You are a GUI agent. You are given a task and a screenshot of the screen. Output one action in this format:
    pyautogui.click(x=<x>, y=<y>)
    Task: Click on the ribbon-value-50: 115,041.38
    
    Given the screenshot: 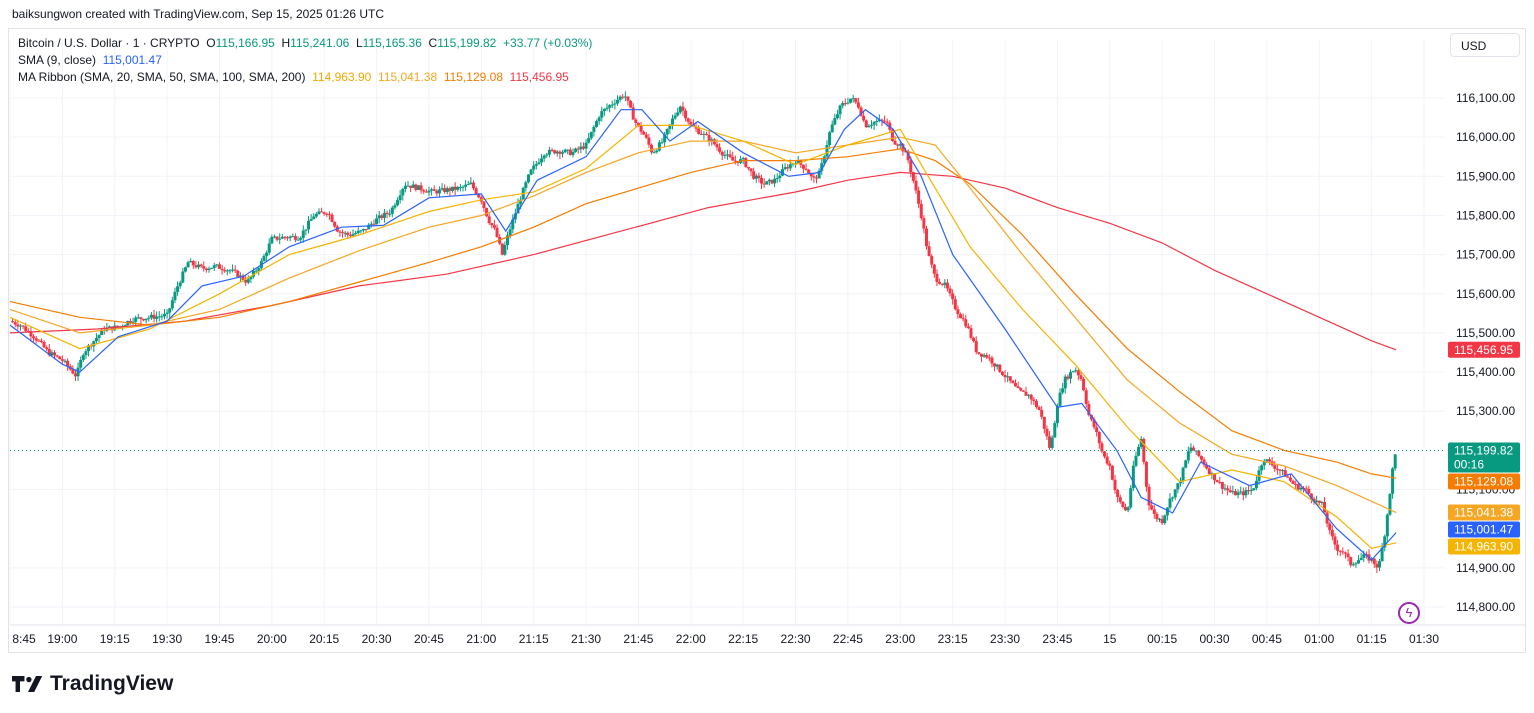 What is the action you would take?
    pyautogui.click(x=407, y=77)
    